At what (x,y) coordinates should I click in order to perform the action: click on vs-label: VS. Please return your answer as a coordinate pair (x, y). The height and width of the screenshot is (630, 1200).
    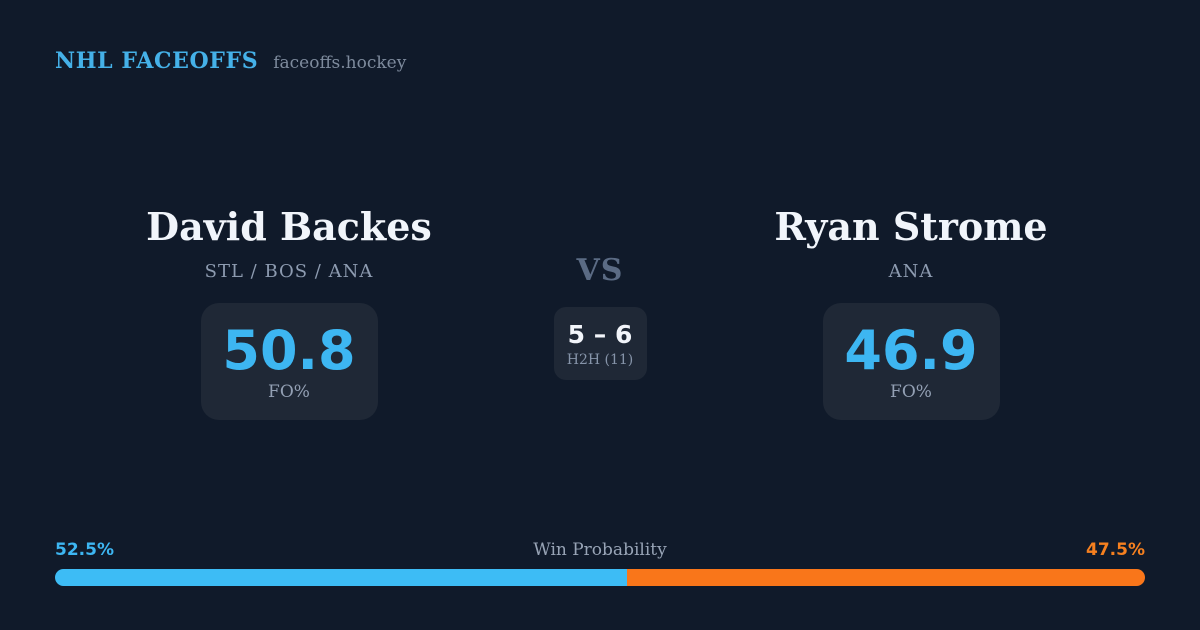
    Looking at the image, I should click on (600, 270).